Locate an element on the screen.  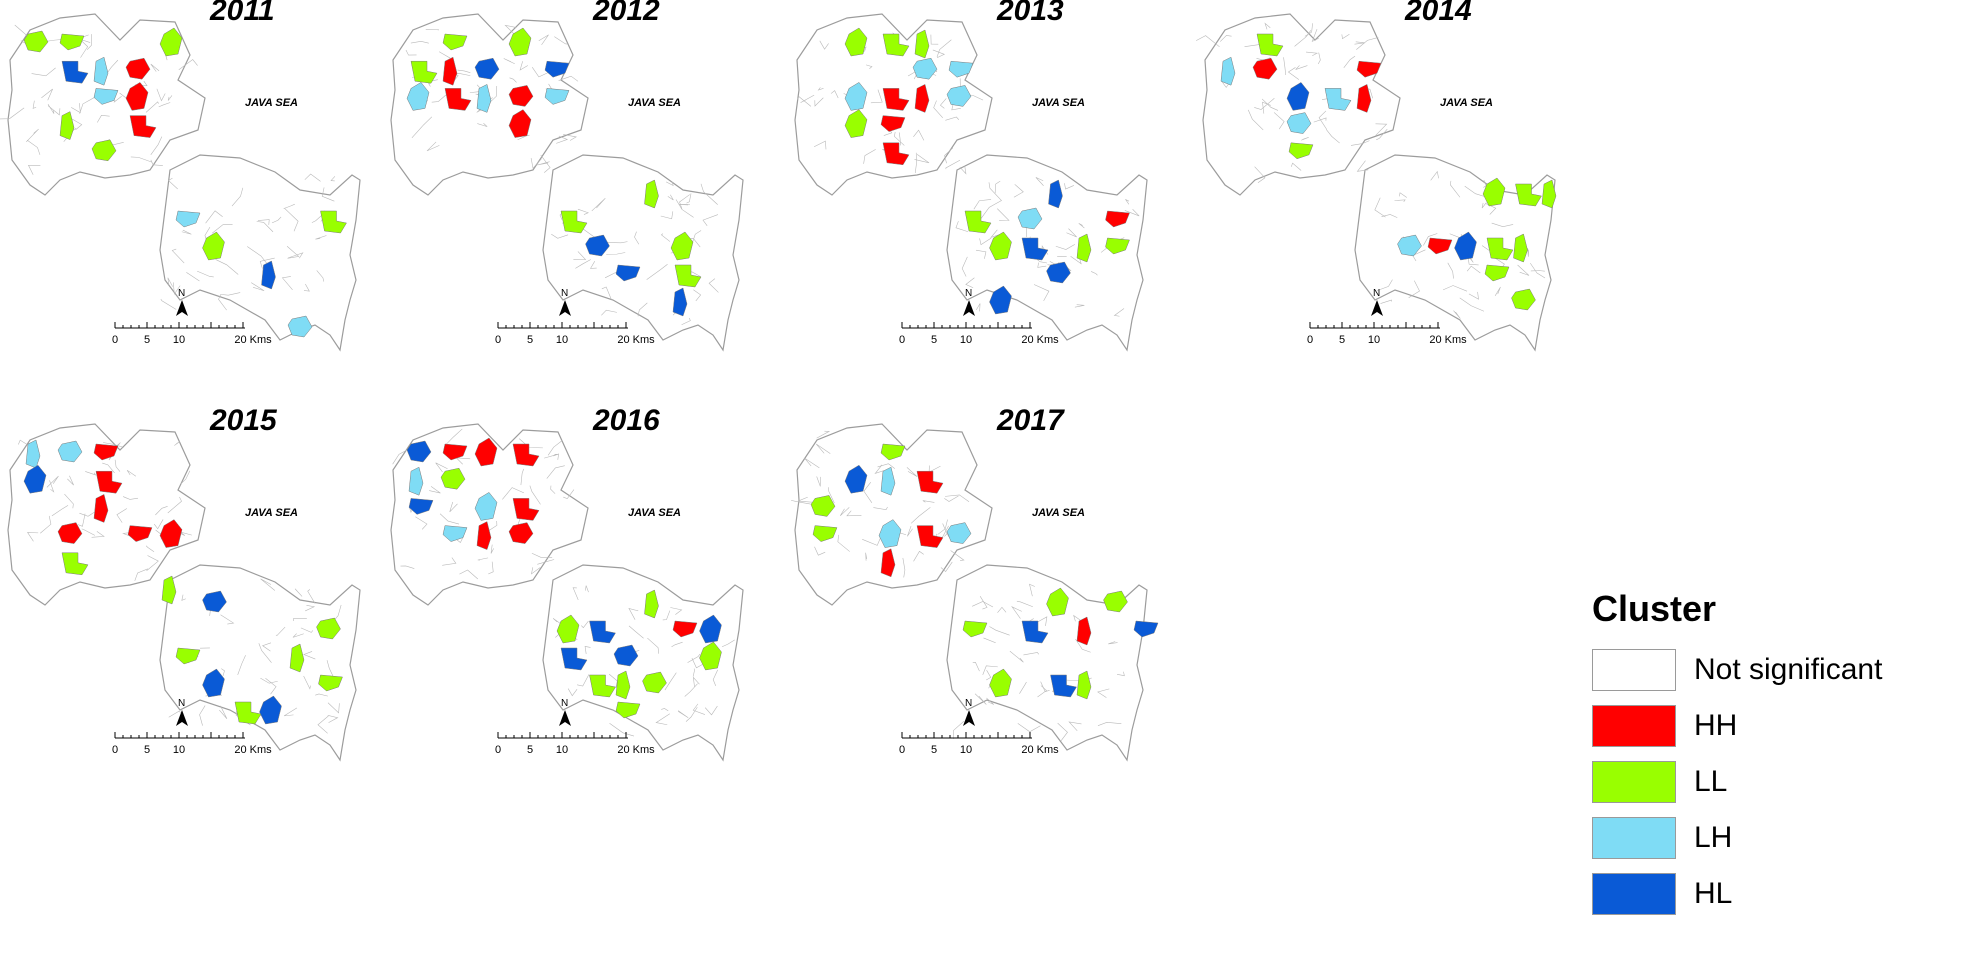
map-2011 is located at coordinates (180, 182).